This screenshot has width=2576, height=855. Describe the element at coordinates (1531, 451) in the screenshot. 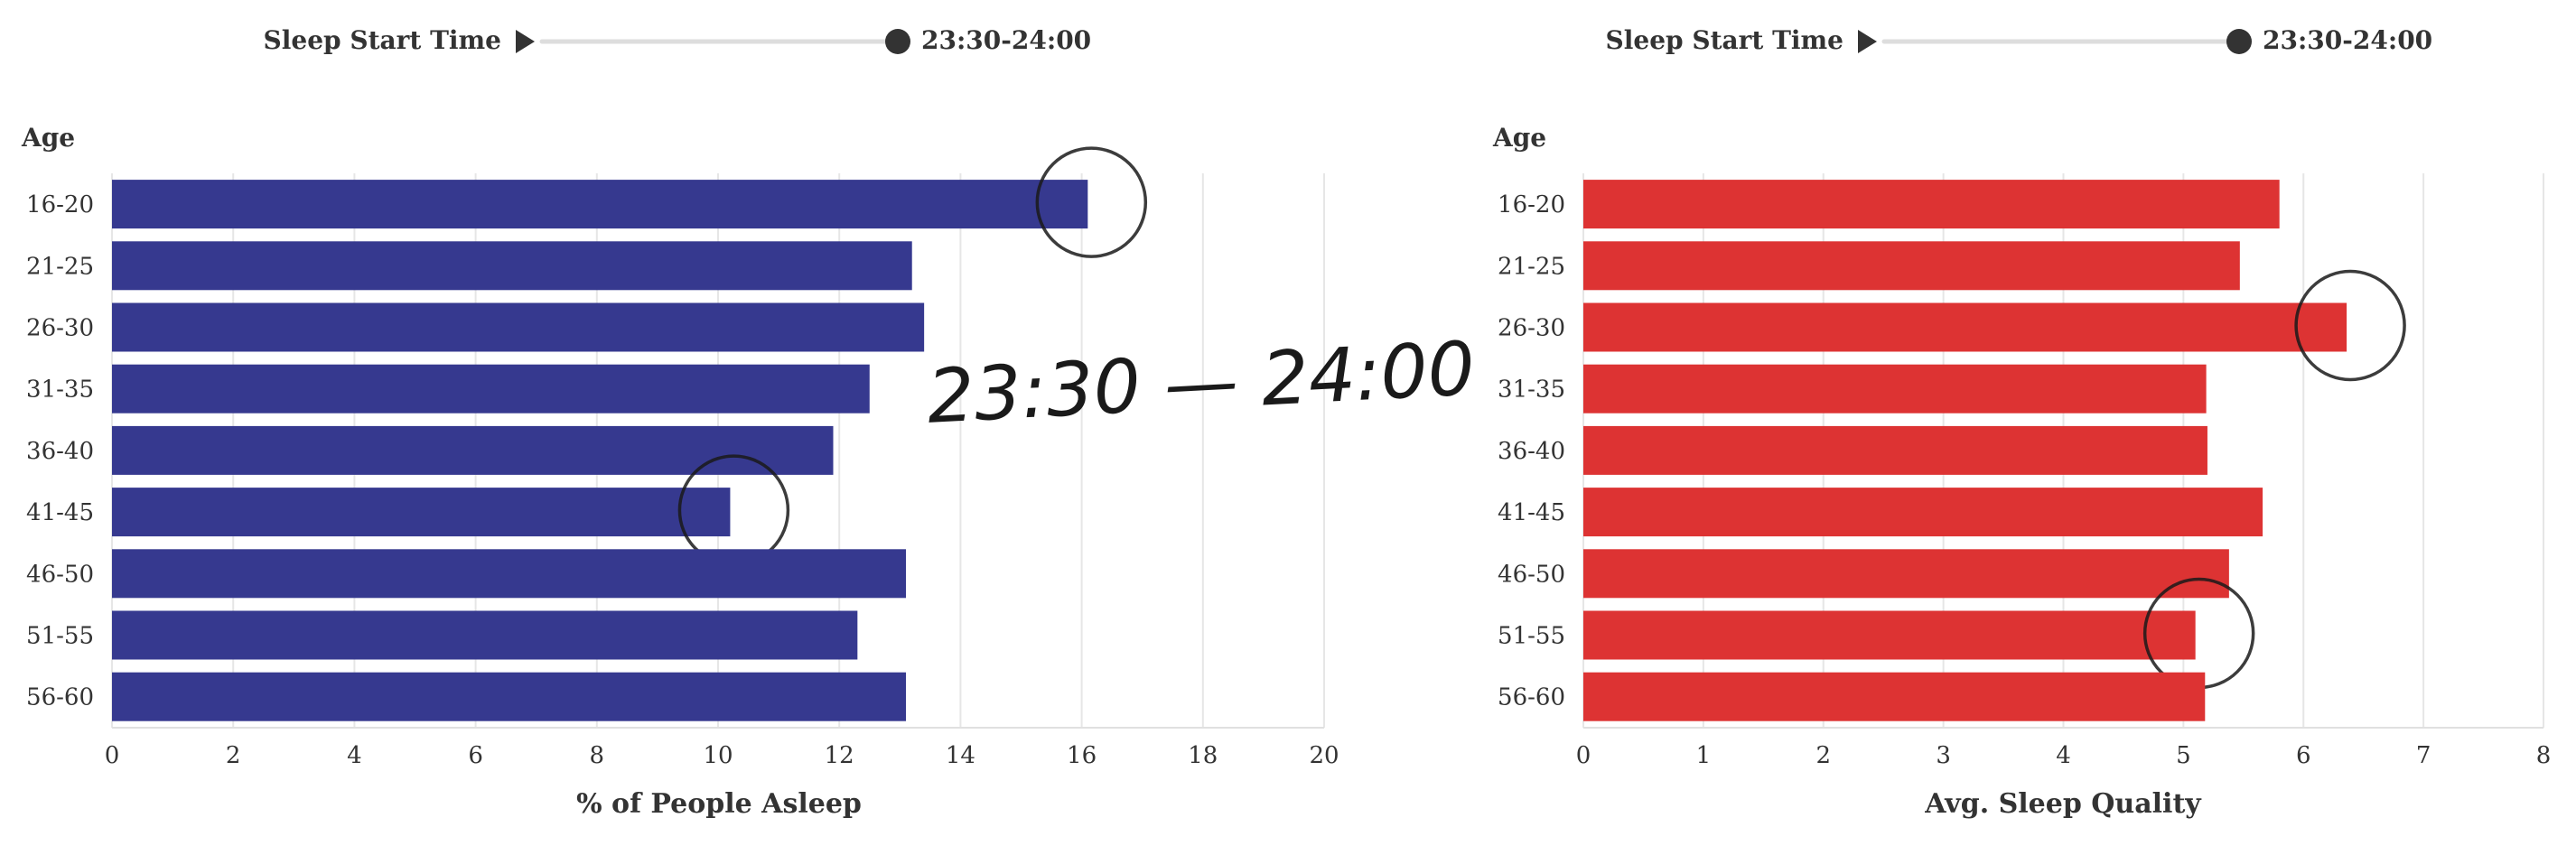

I see `right-y-tick-label: 36-40` at that location.